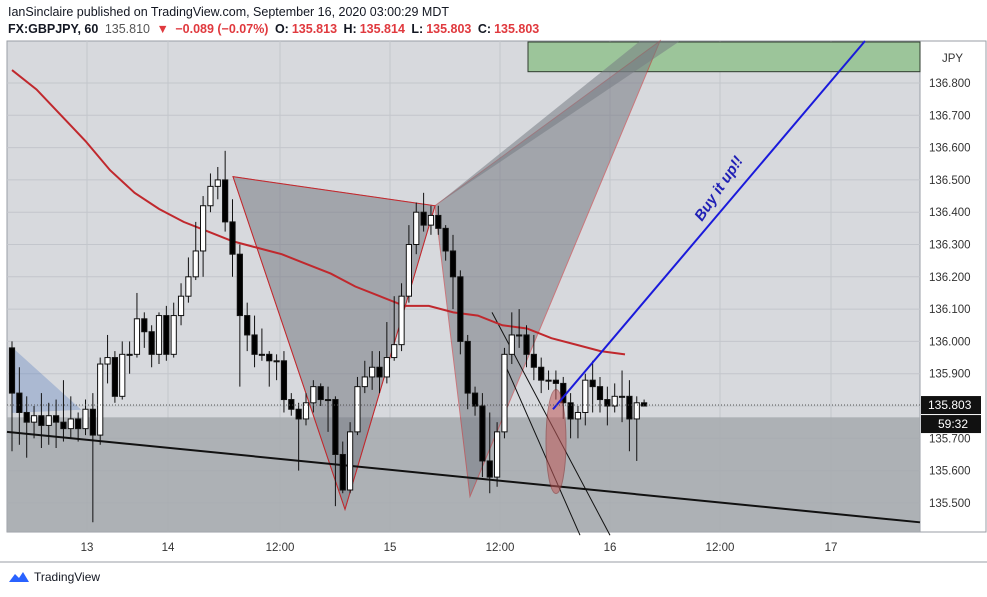 The image size is (987, 597). I want to click on y-tick-label: 136.100, so click(950, 310).